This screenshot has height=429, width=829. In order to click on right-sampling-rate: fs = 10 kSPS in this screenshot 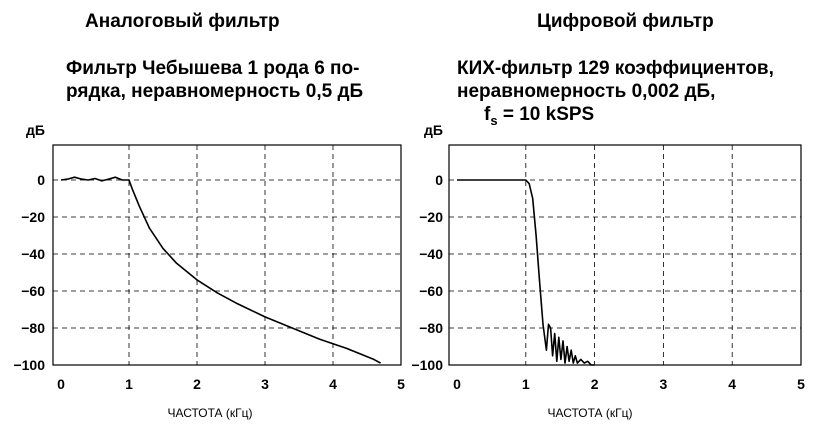, I will do `click(539, 117)`.